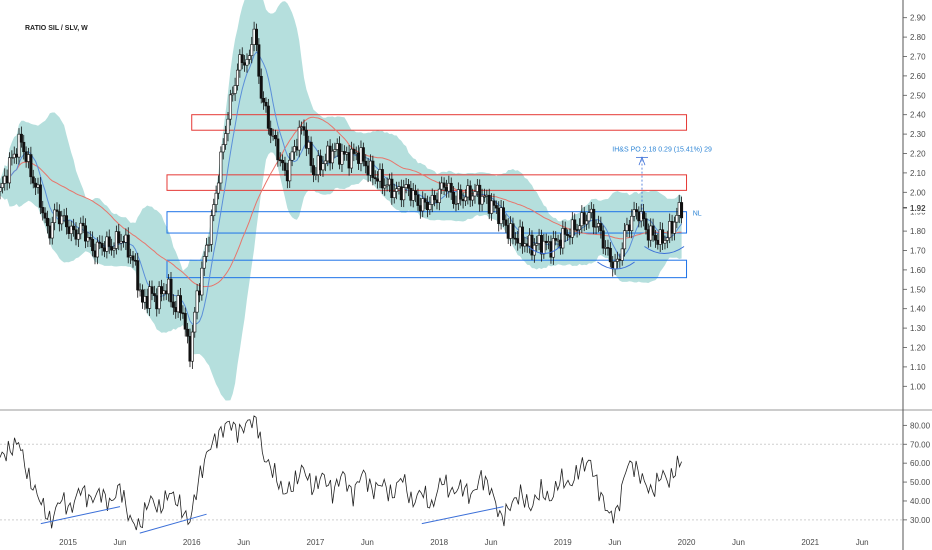  What do you see at coordinates (920, 463) in the screenshot?
I see `rsi-tick-label: 60.00` at bounding box center [920, 463].